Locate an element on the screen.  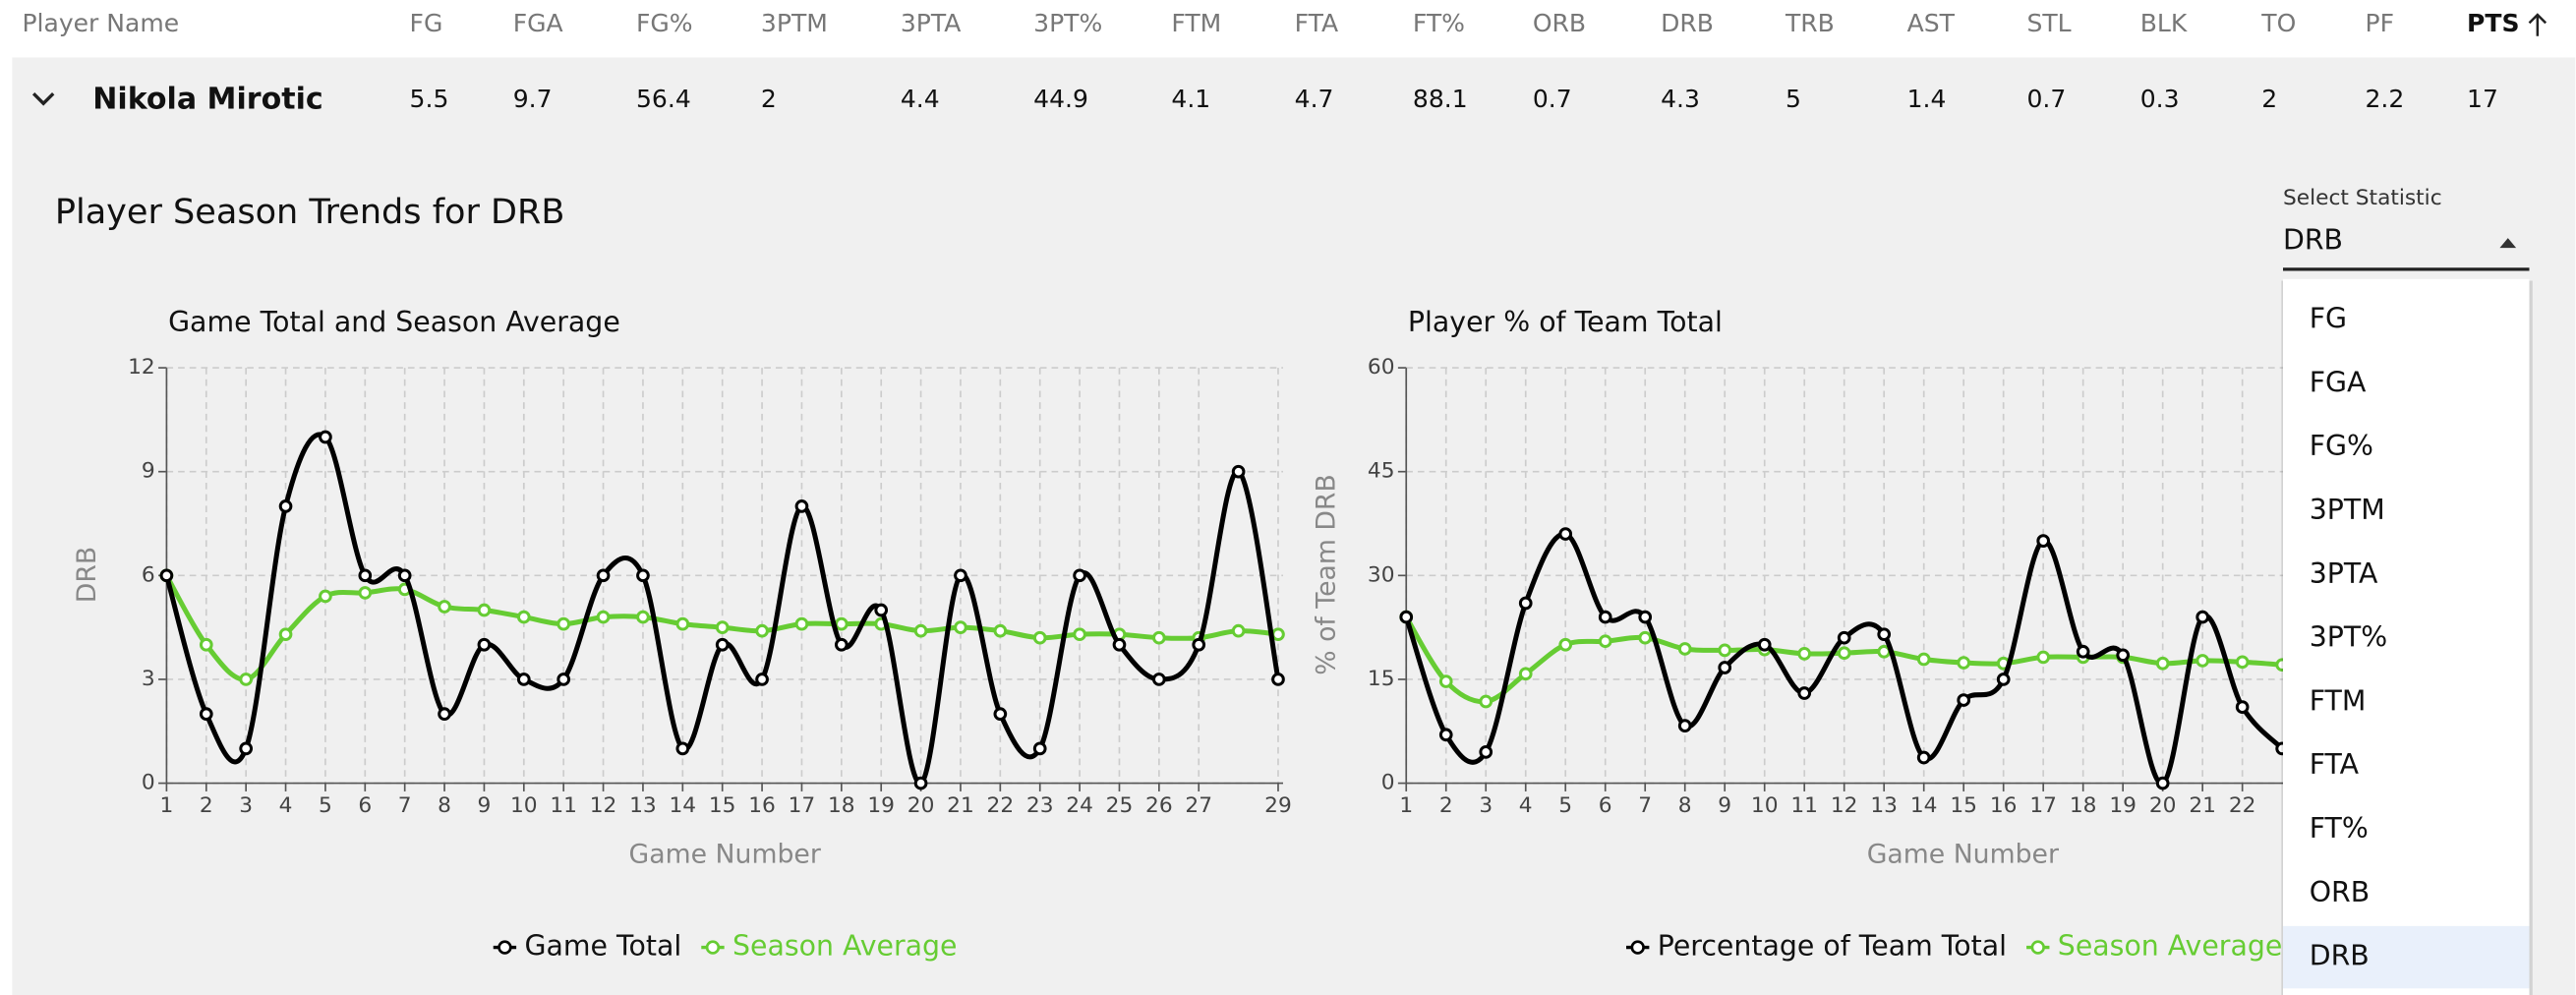
x-tick-label: 2 is located at coordinates (206, 805).